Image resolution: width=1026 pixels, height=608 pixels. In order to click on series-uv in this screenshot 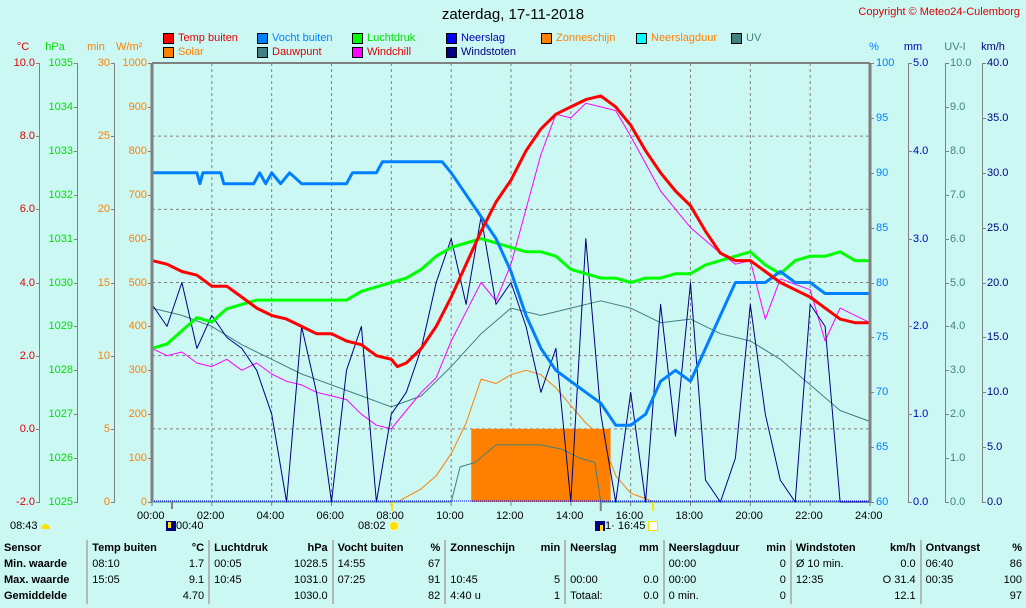, I will do `click(511, 473)`.